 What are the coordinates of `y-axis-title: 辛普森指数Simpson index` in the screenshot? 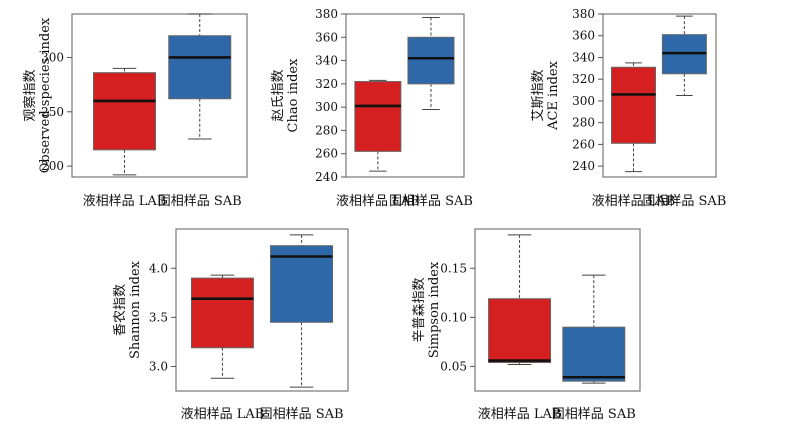 It's located at (427, 309).